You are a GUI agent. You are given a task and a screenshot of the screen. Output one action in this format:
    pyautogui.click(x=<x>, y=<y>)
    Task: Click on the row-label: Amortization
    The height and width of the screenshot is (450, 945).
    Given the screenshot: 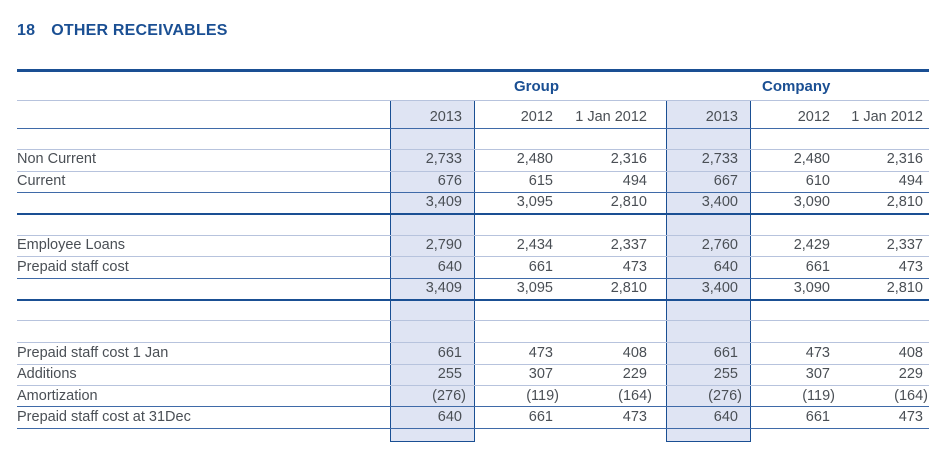 What is the action you would take?
    pyautogui.click(x=57, y=396)
    